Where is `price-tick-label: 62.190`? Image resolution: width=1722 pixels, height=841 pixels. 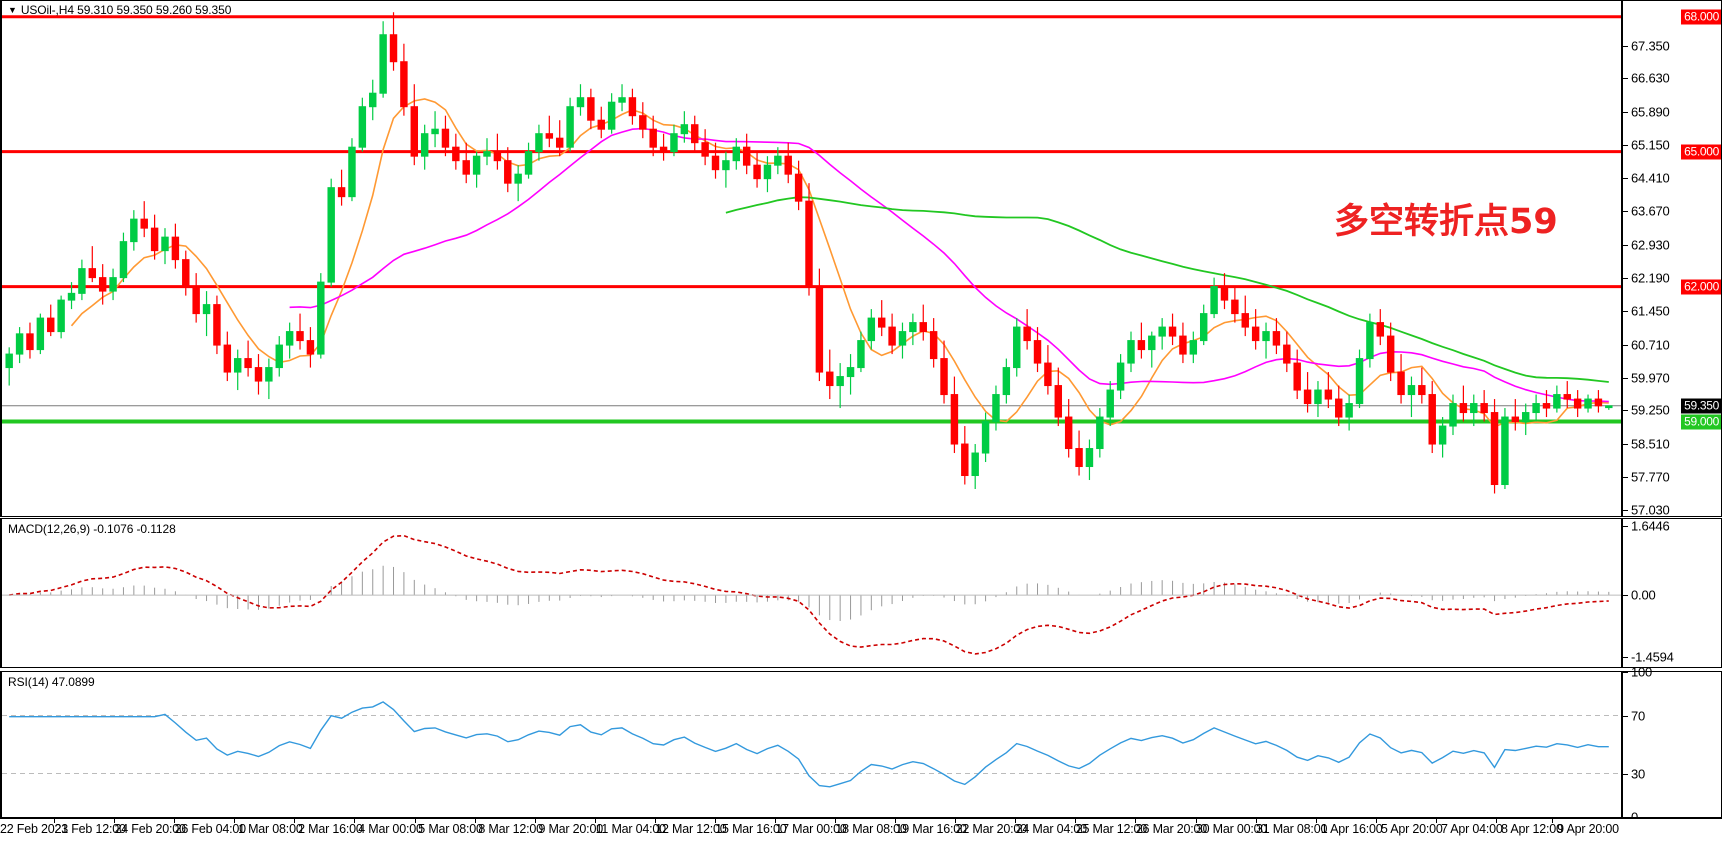 price-tick-label: 62.190 is located at coordinates (1650, 278).